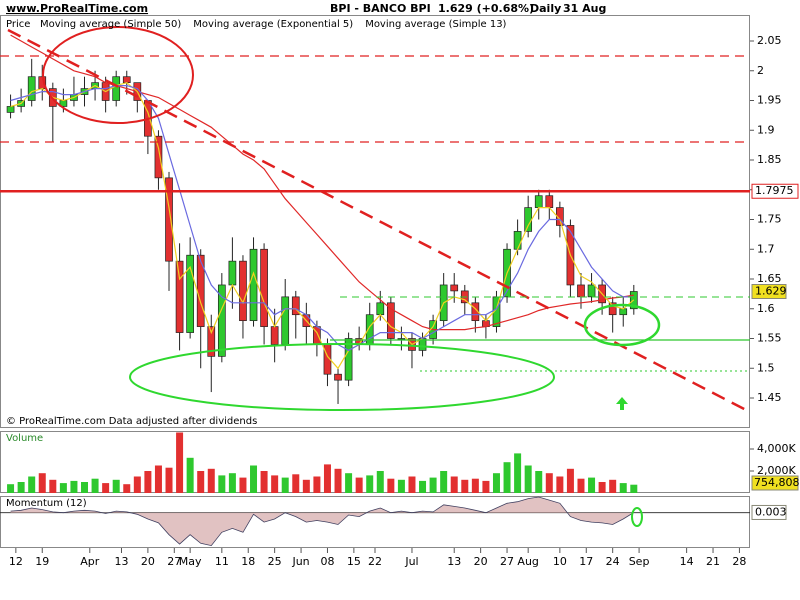  I want to click on y-tick-label: 1.75, so click(769, 219).